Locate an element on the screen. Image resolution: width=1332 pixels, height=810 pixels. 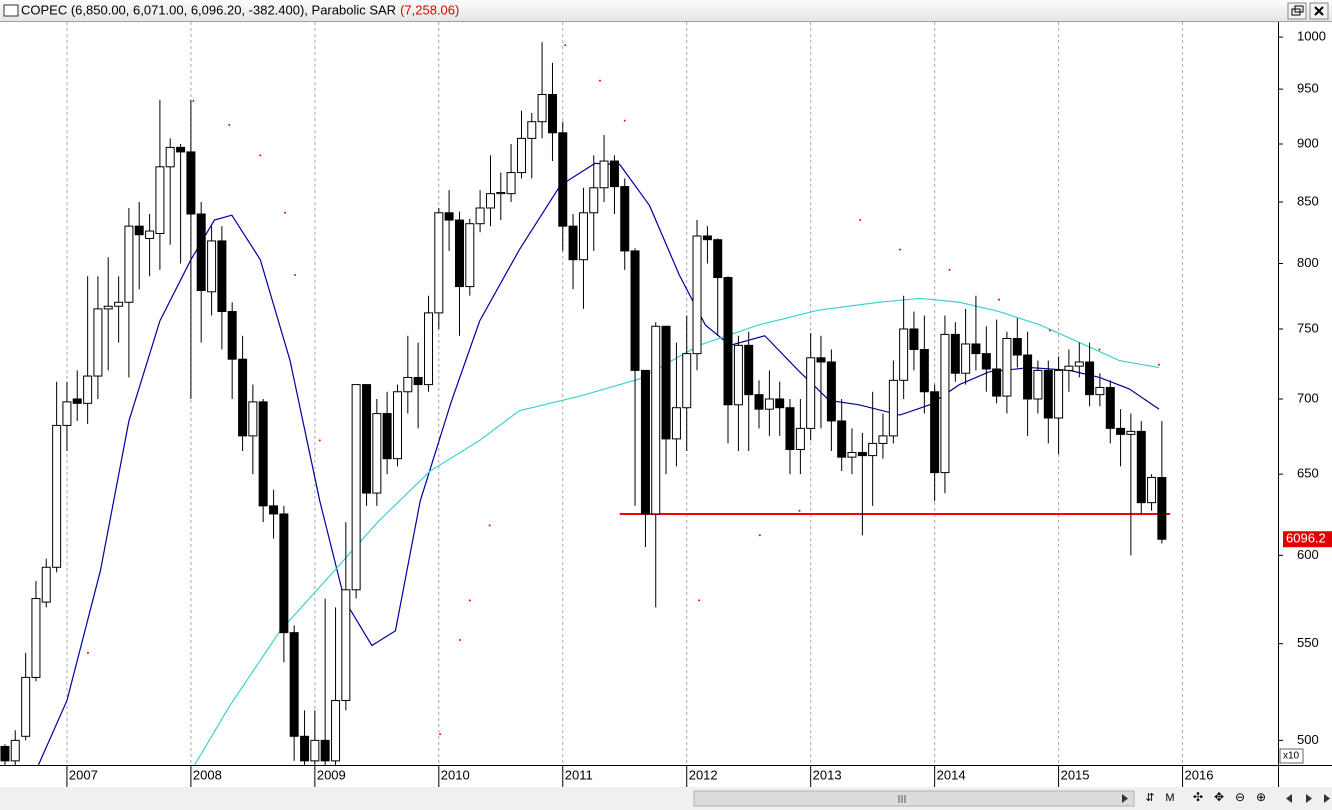
y-tick-label: 950 is located at coordinates (1308, 88).